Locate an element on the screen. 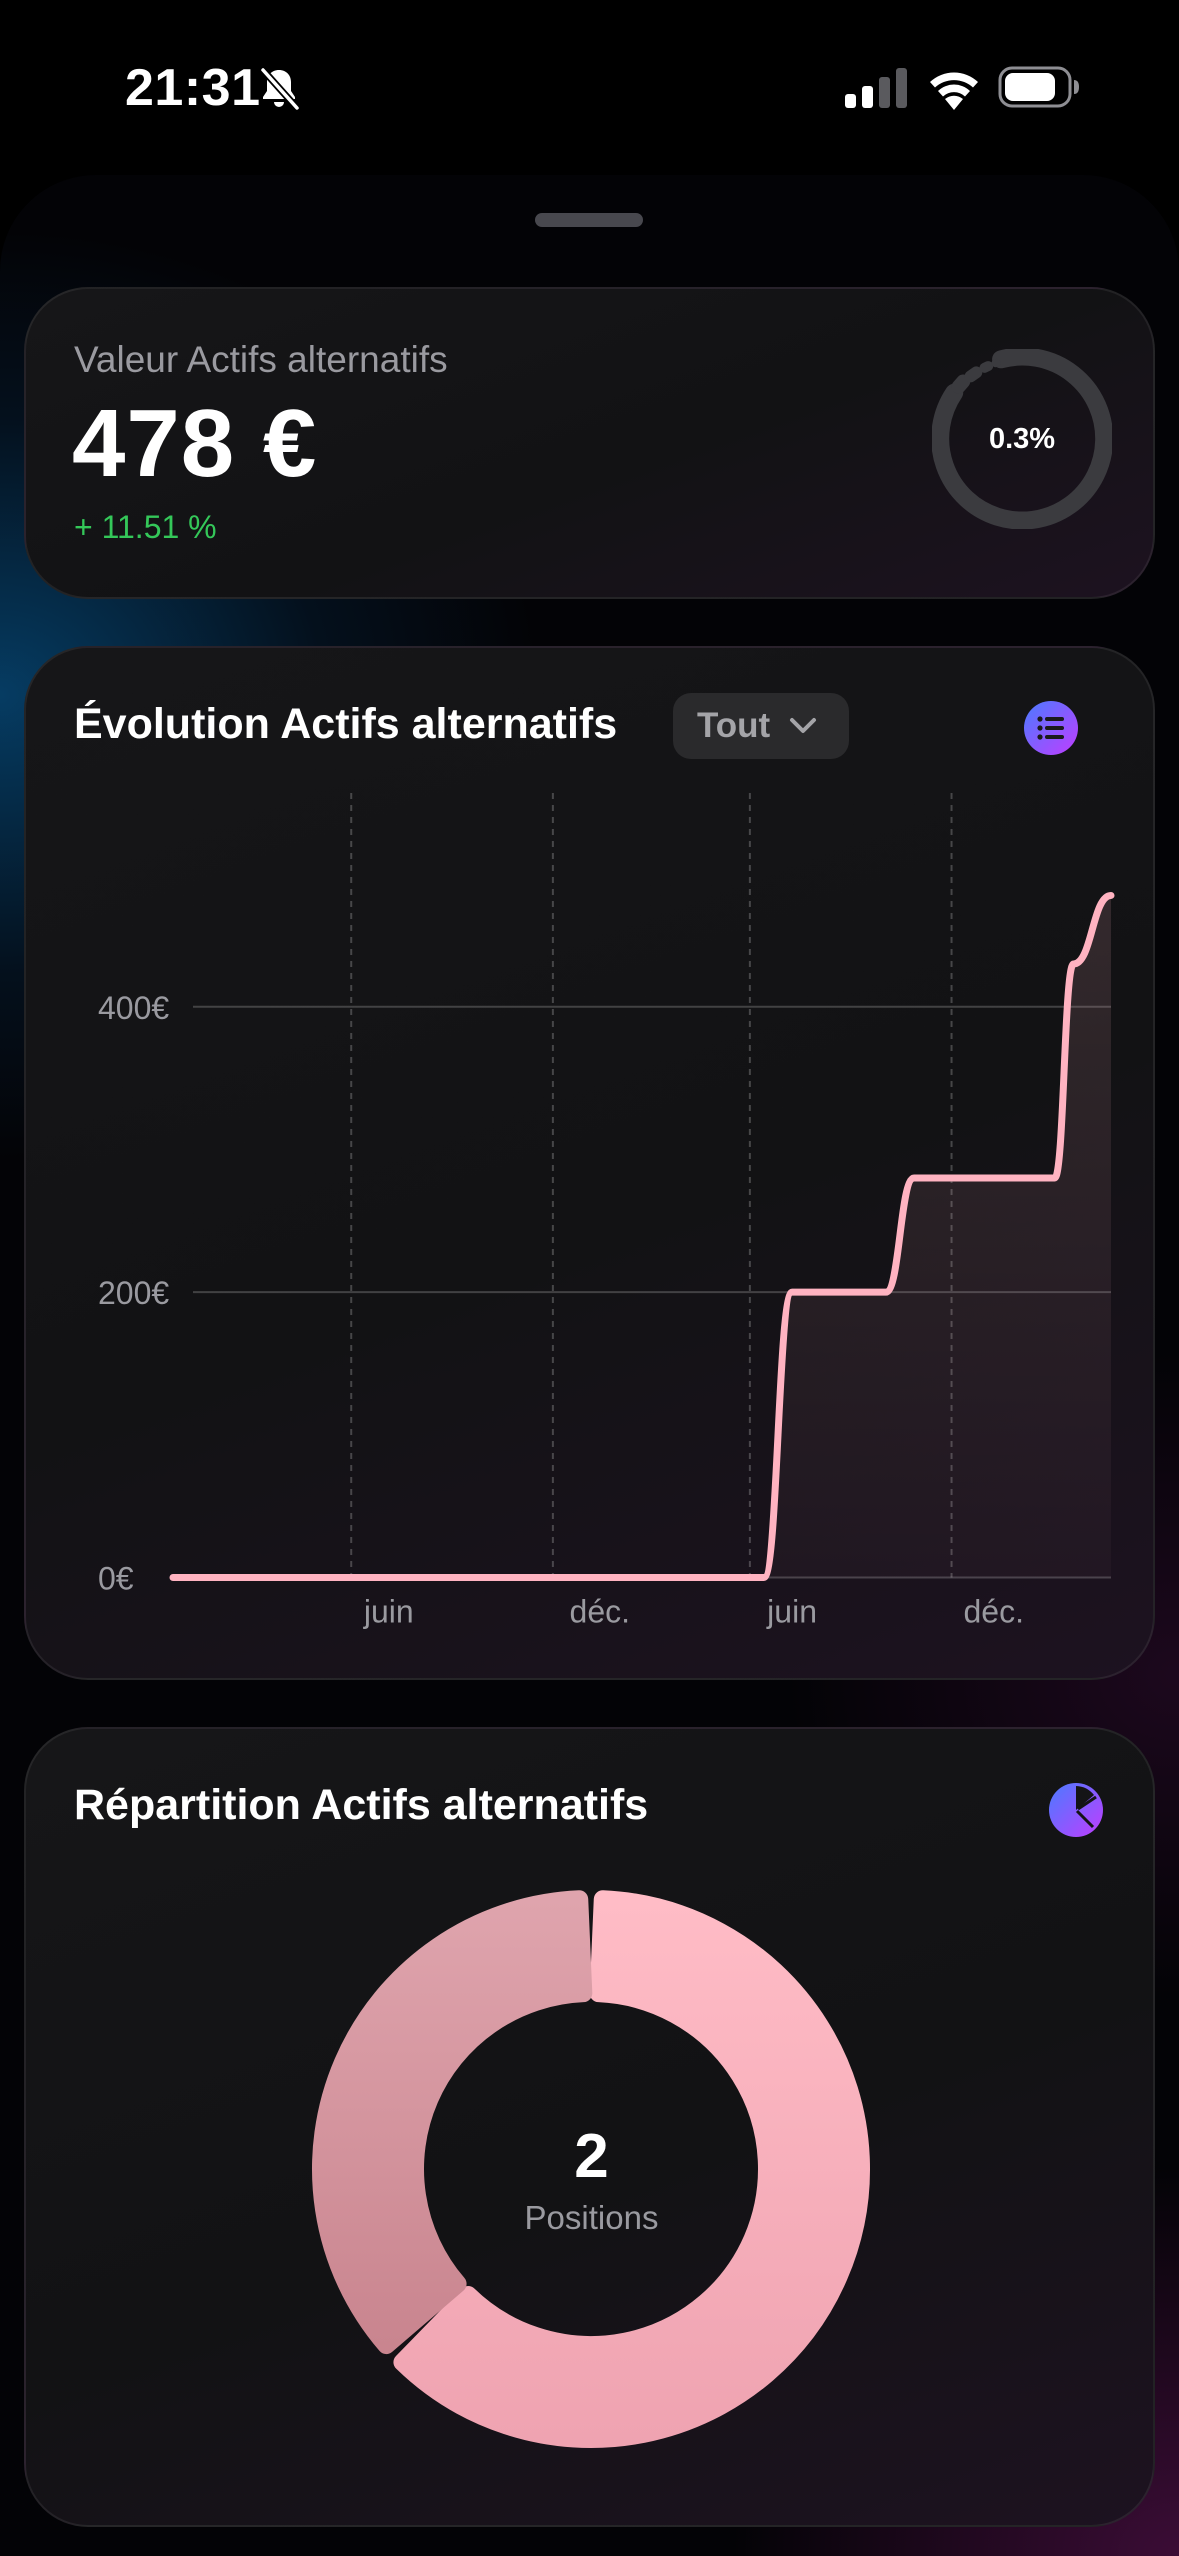 Image resolution: width=1179 pixels, height=2556 pixels. value-amount: 478 € is located at coordinates (195, 443).